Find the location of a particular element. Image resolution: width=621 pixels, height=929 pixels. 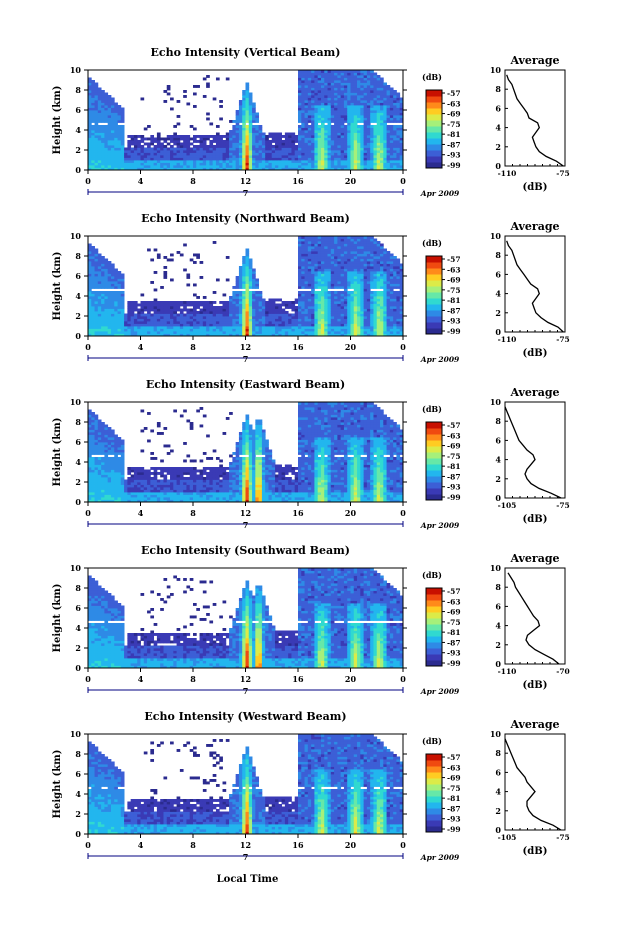

colorbar-title: (dB) is located at coordinates (432, 243).